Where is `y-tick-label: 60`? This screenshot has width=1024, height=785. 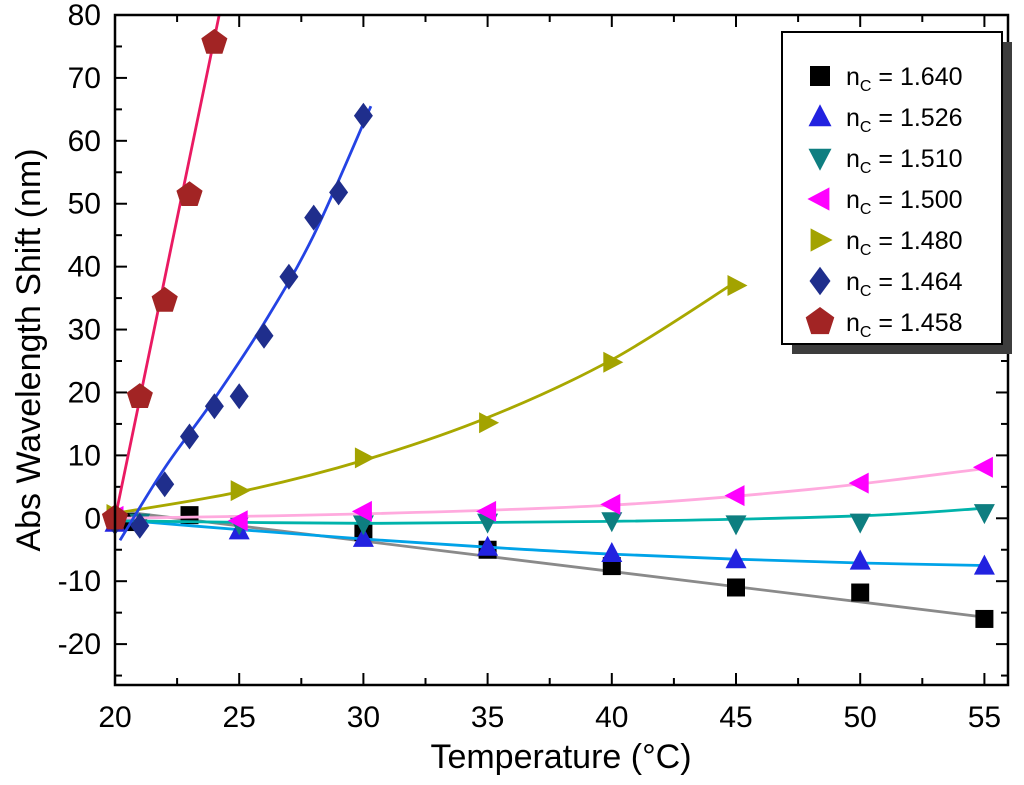 y-tick-label: 60 is located at coordinates (84, 141).